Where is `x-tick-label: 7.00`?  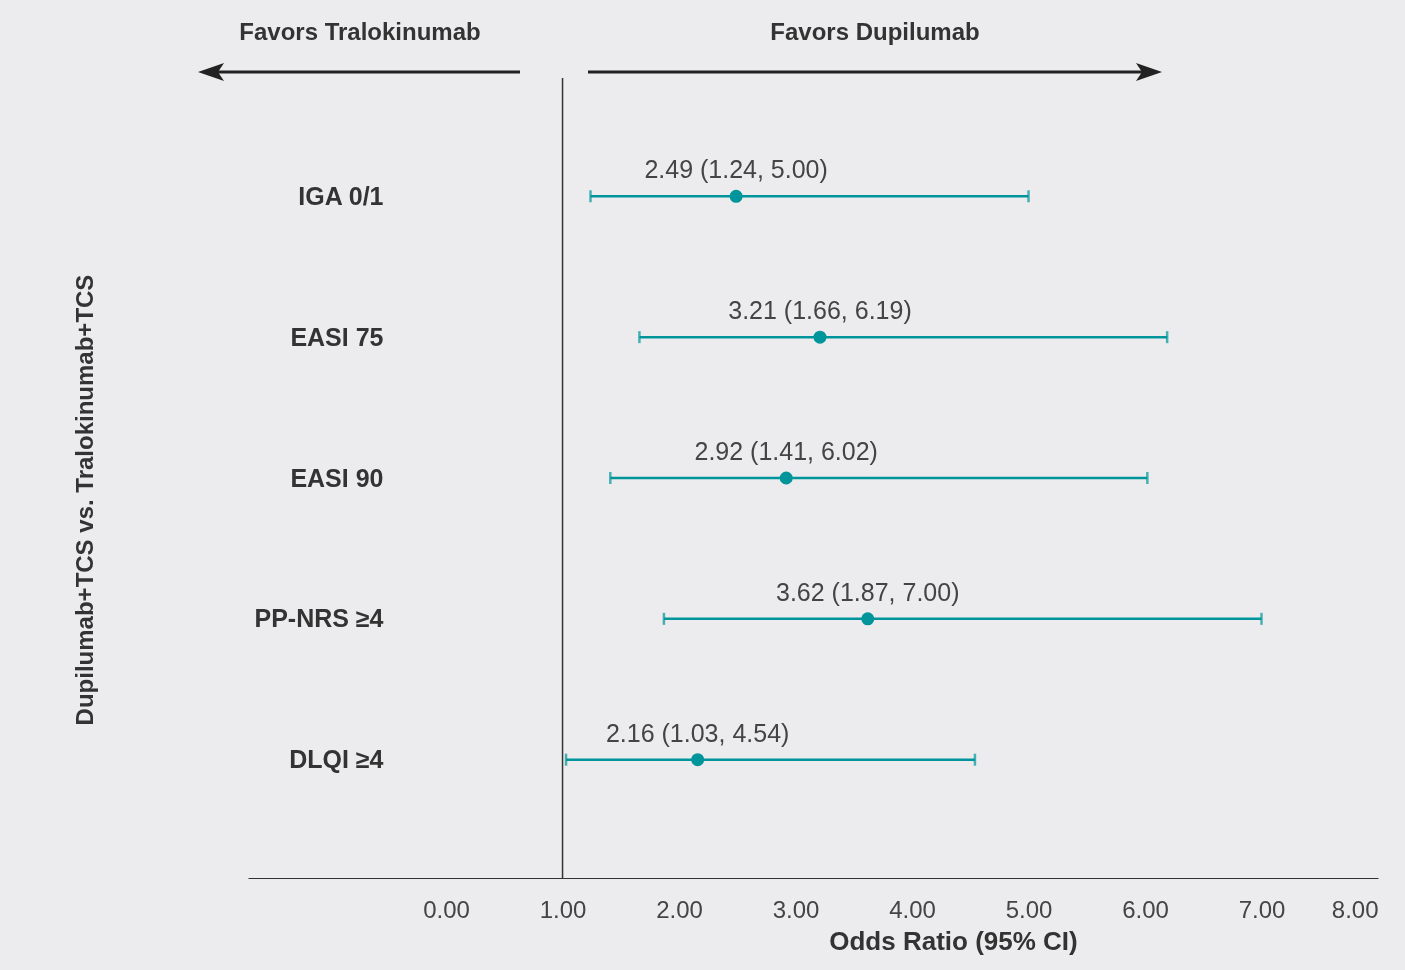 x-tick-label: 7.00 is located at coordinates (1262, 909).